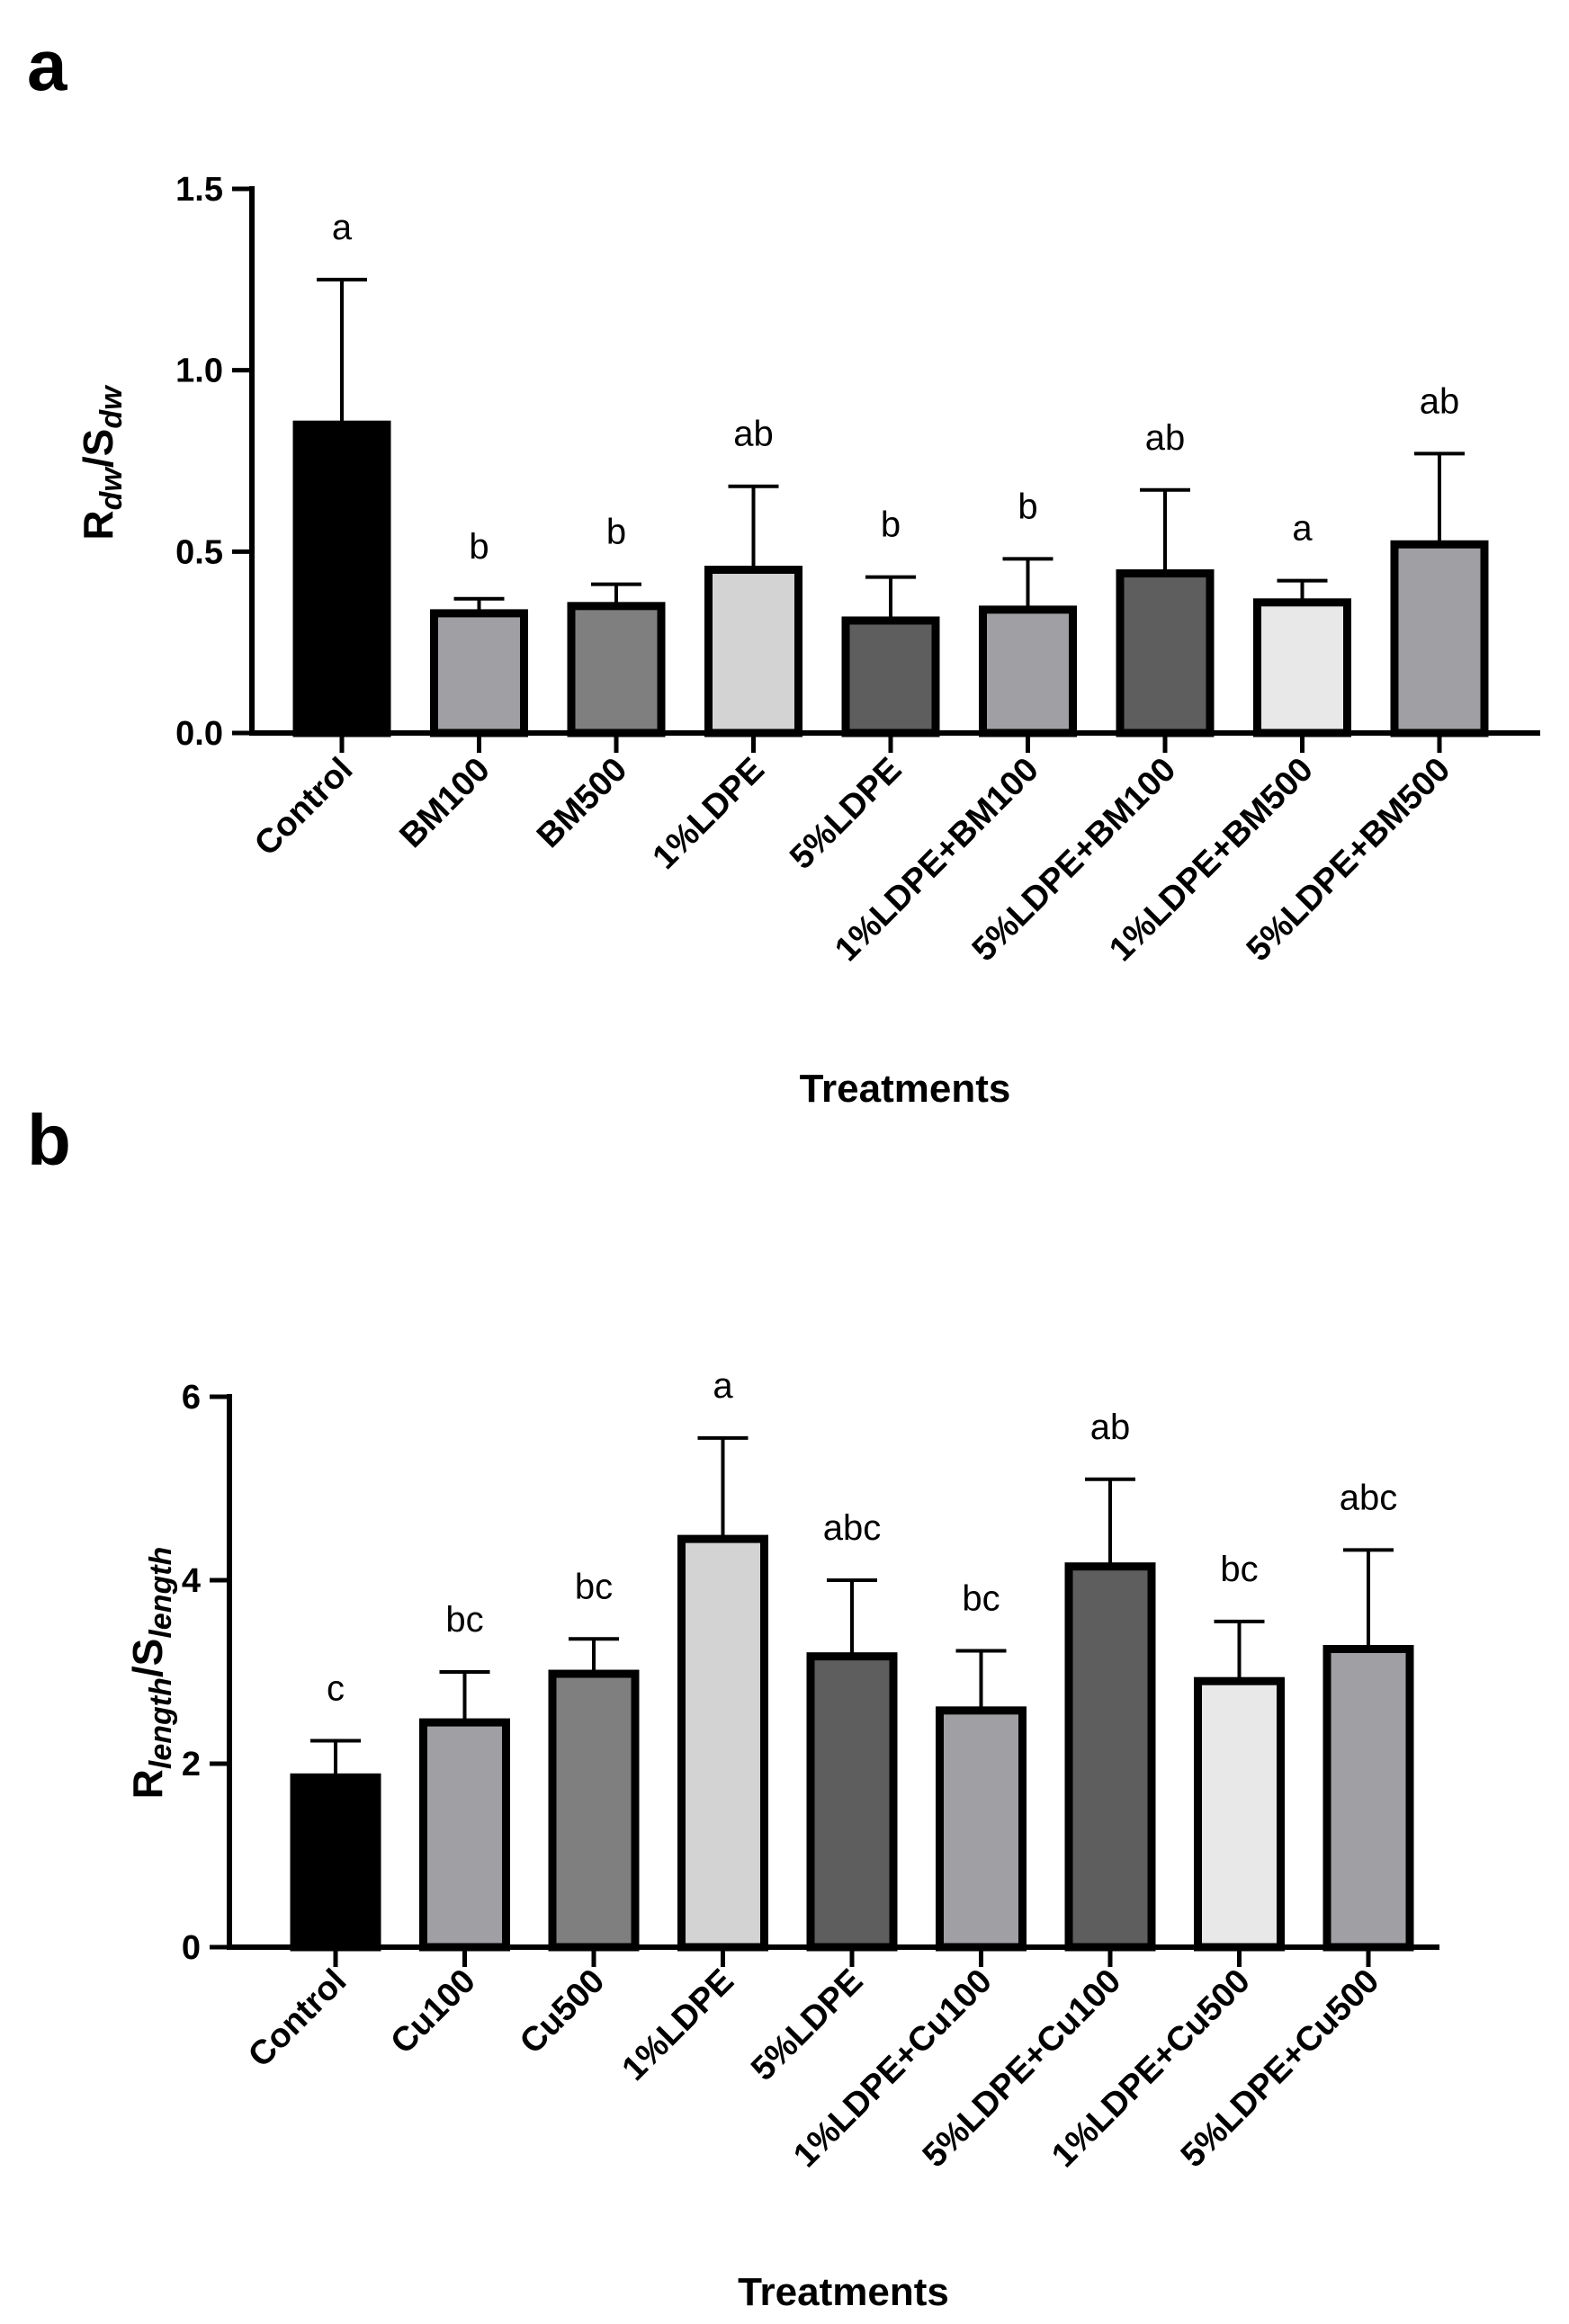 The image size is (1569, 2324). Describe the element at coordinates (191, 1948) in the screenshot. I see `y-tick-label: 0` at that location.